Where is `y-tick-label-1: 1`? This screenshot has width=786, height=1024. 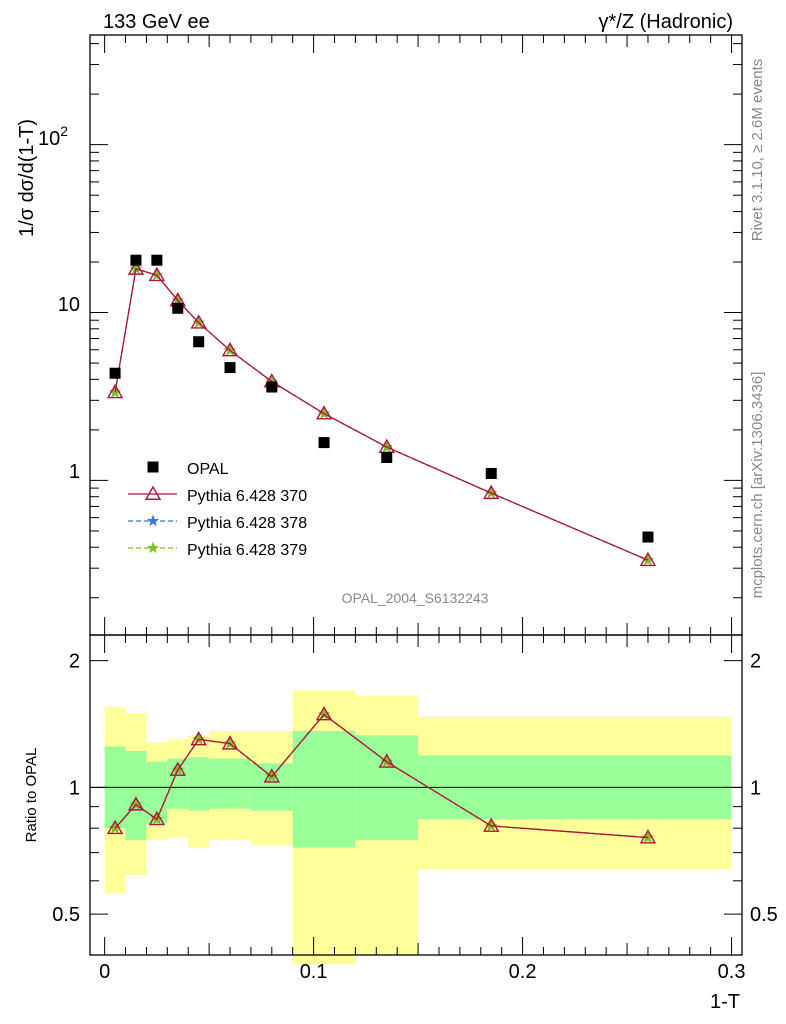
y-tick-label-1: 1 is located at coordinates (74, 472).